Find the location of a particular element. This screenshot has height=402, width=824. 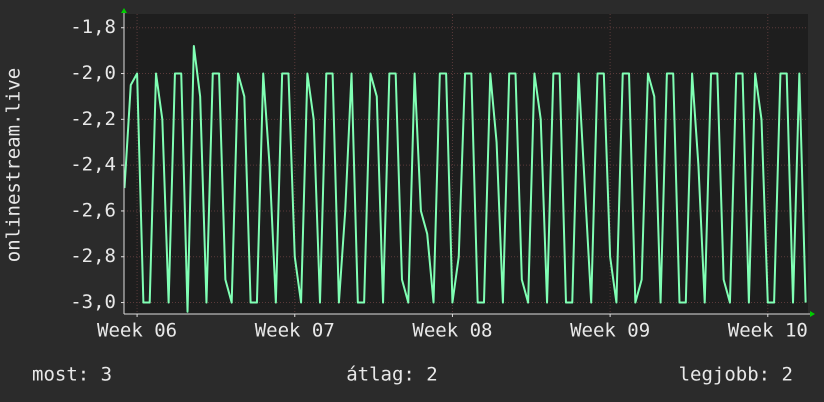

y-tick-label: -2,2 is located at coordinates (93, 119).